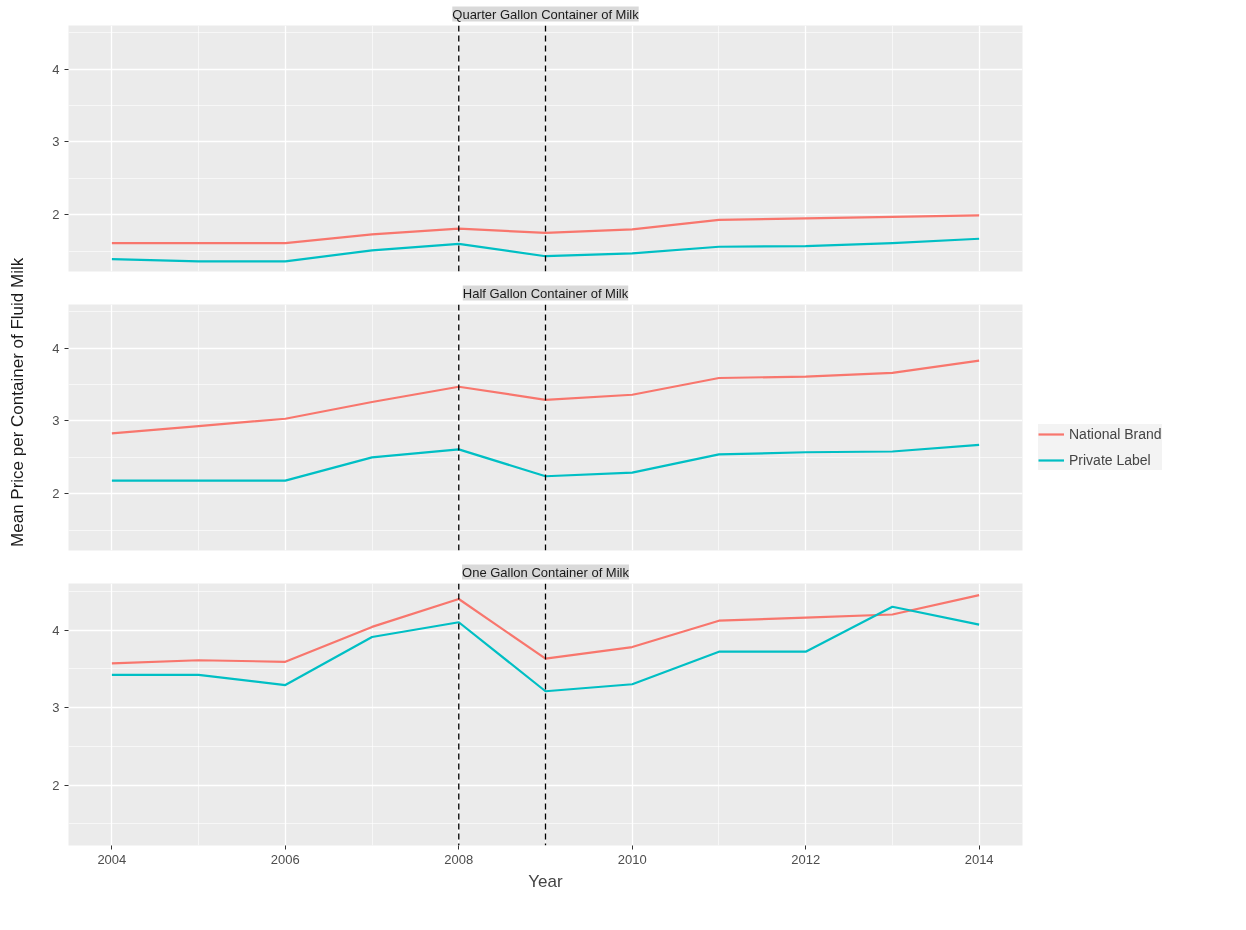 This screenshot has height=930, width=1246. What do you see at coordinates (1110, 459) in the screenshot?
I see `legend-label: Private Label` at bounding box center [1110, 459].